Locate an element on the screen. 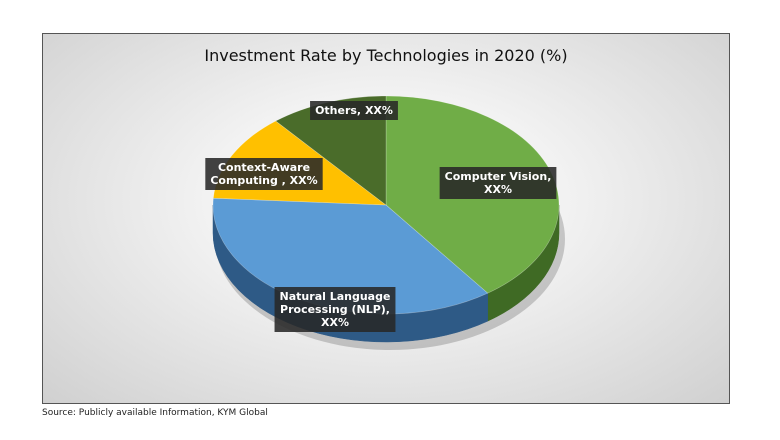 Image resolution: width=780 pixels, height=440 pixels. data-label-text: Others, XX% is located at coordinates (354, 110).